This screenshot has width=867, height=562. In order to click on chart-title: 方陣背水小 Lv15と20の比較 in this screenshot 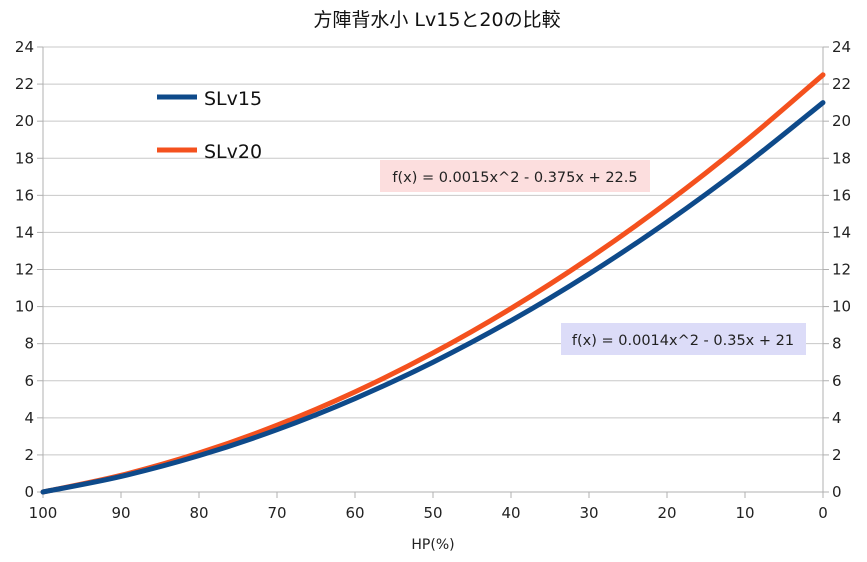, I will do `click(436, 20)`.